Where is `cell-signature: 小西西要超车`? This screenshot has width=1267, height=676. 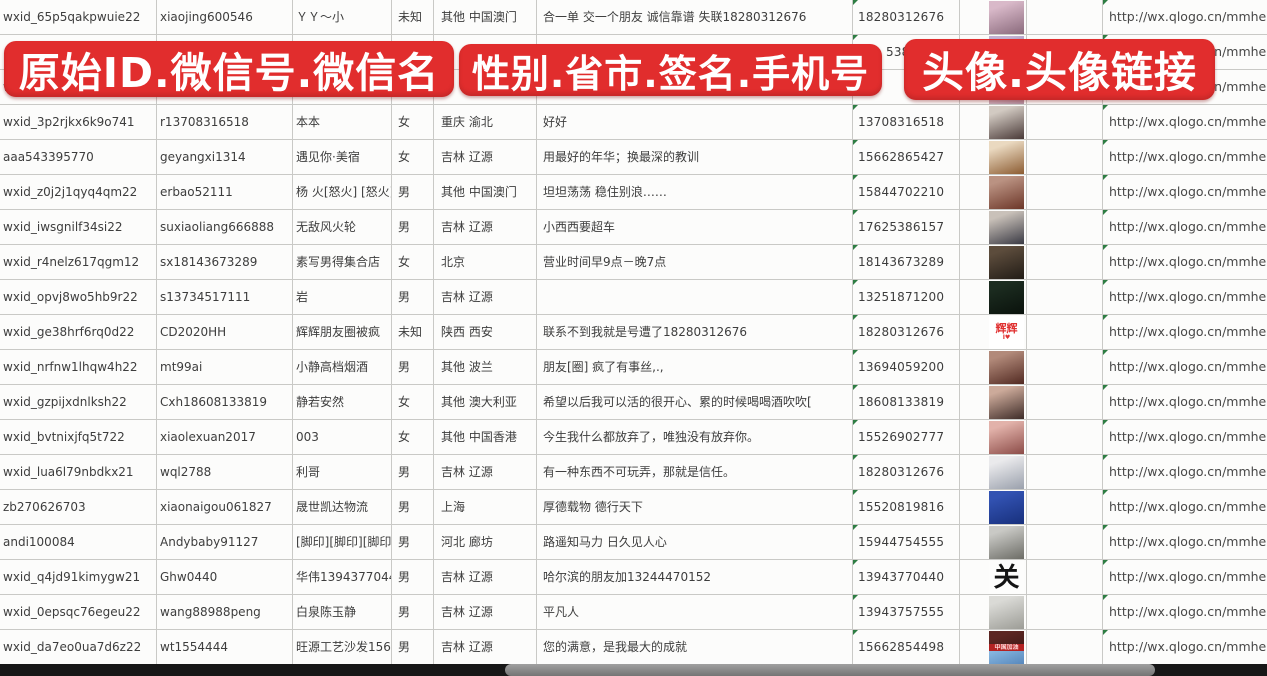 cell-signature: 小西西要超车 is located at coordinates (695, 227).